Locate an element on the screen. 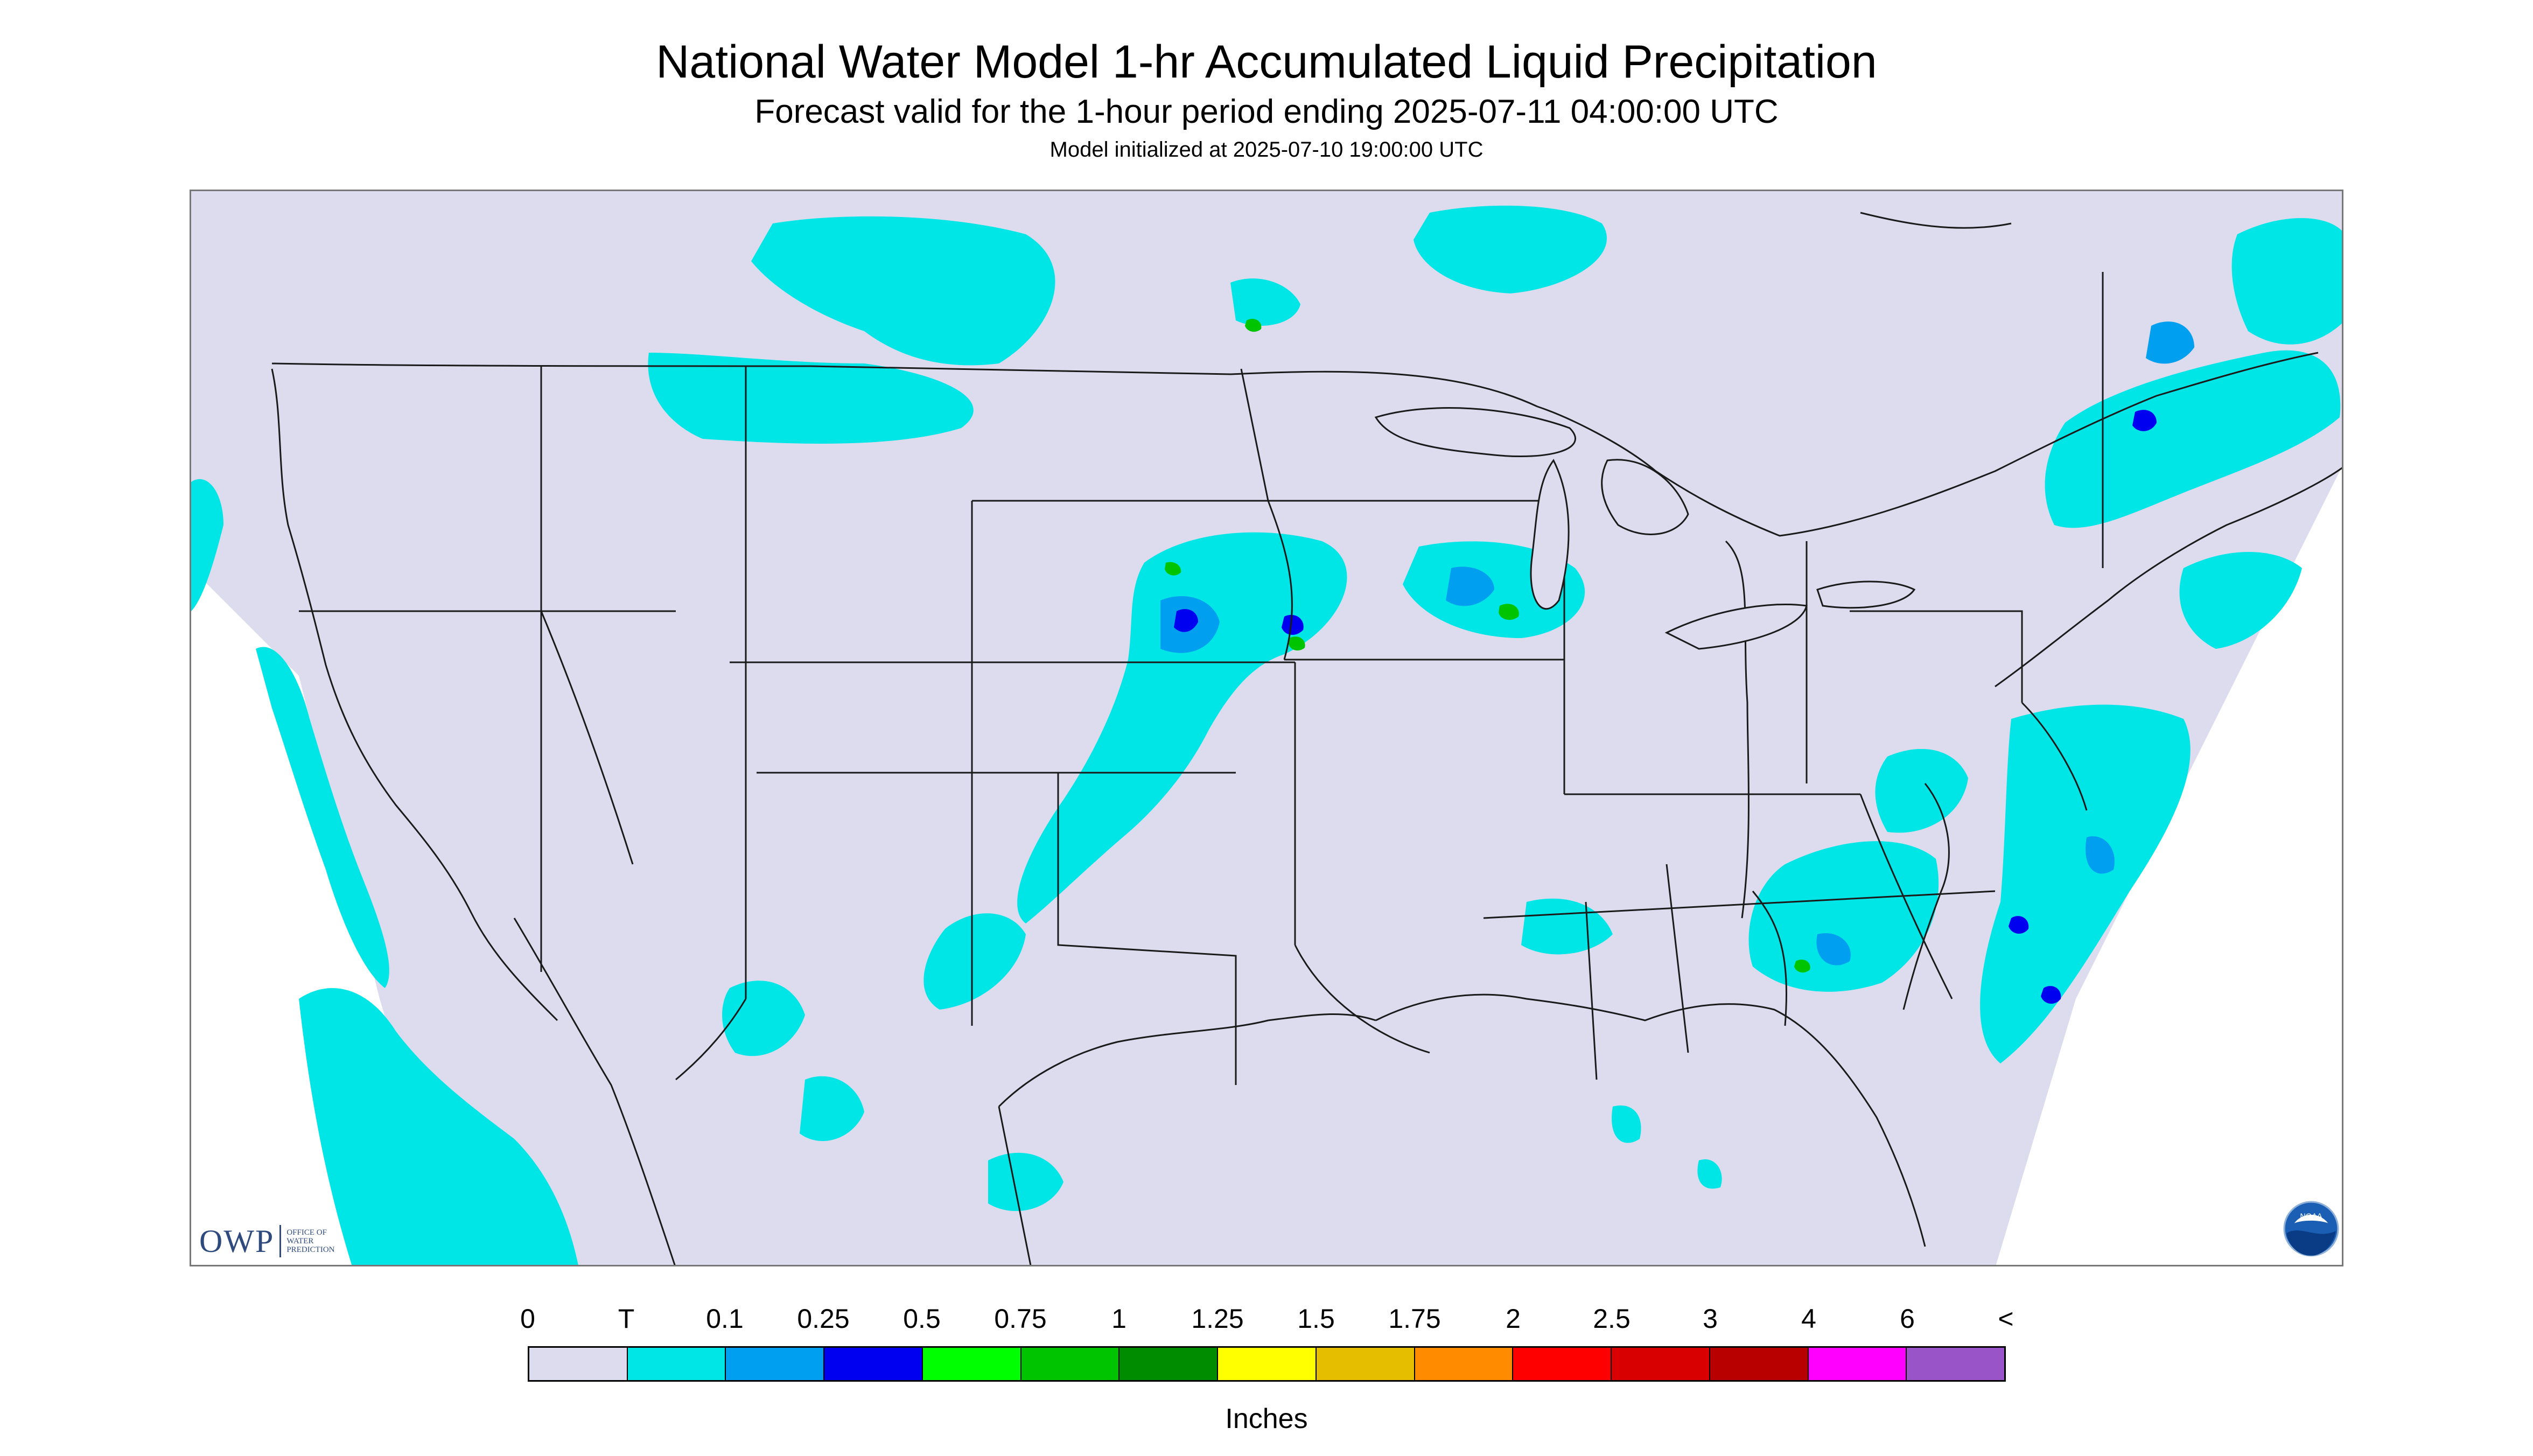 The height and width of the screenshot is (1456, 2533). colorbar-tick-label: 1.5 is located at coordinates (1316, 1319).